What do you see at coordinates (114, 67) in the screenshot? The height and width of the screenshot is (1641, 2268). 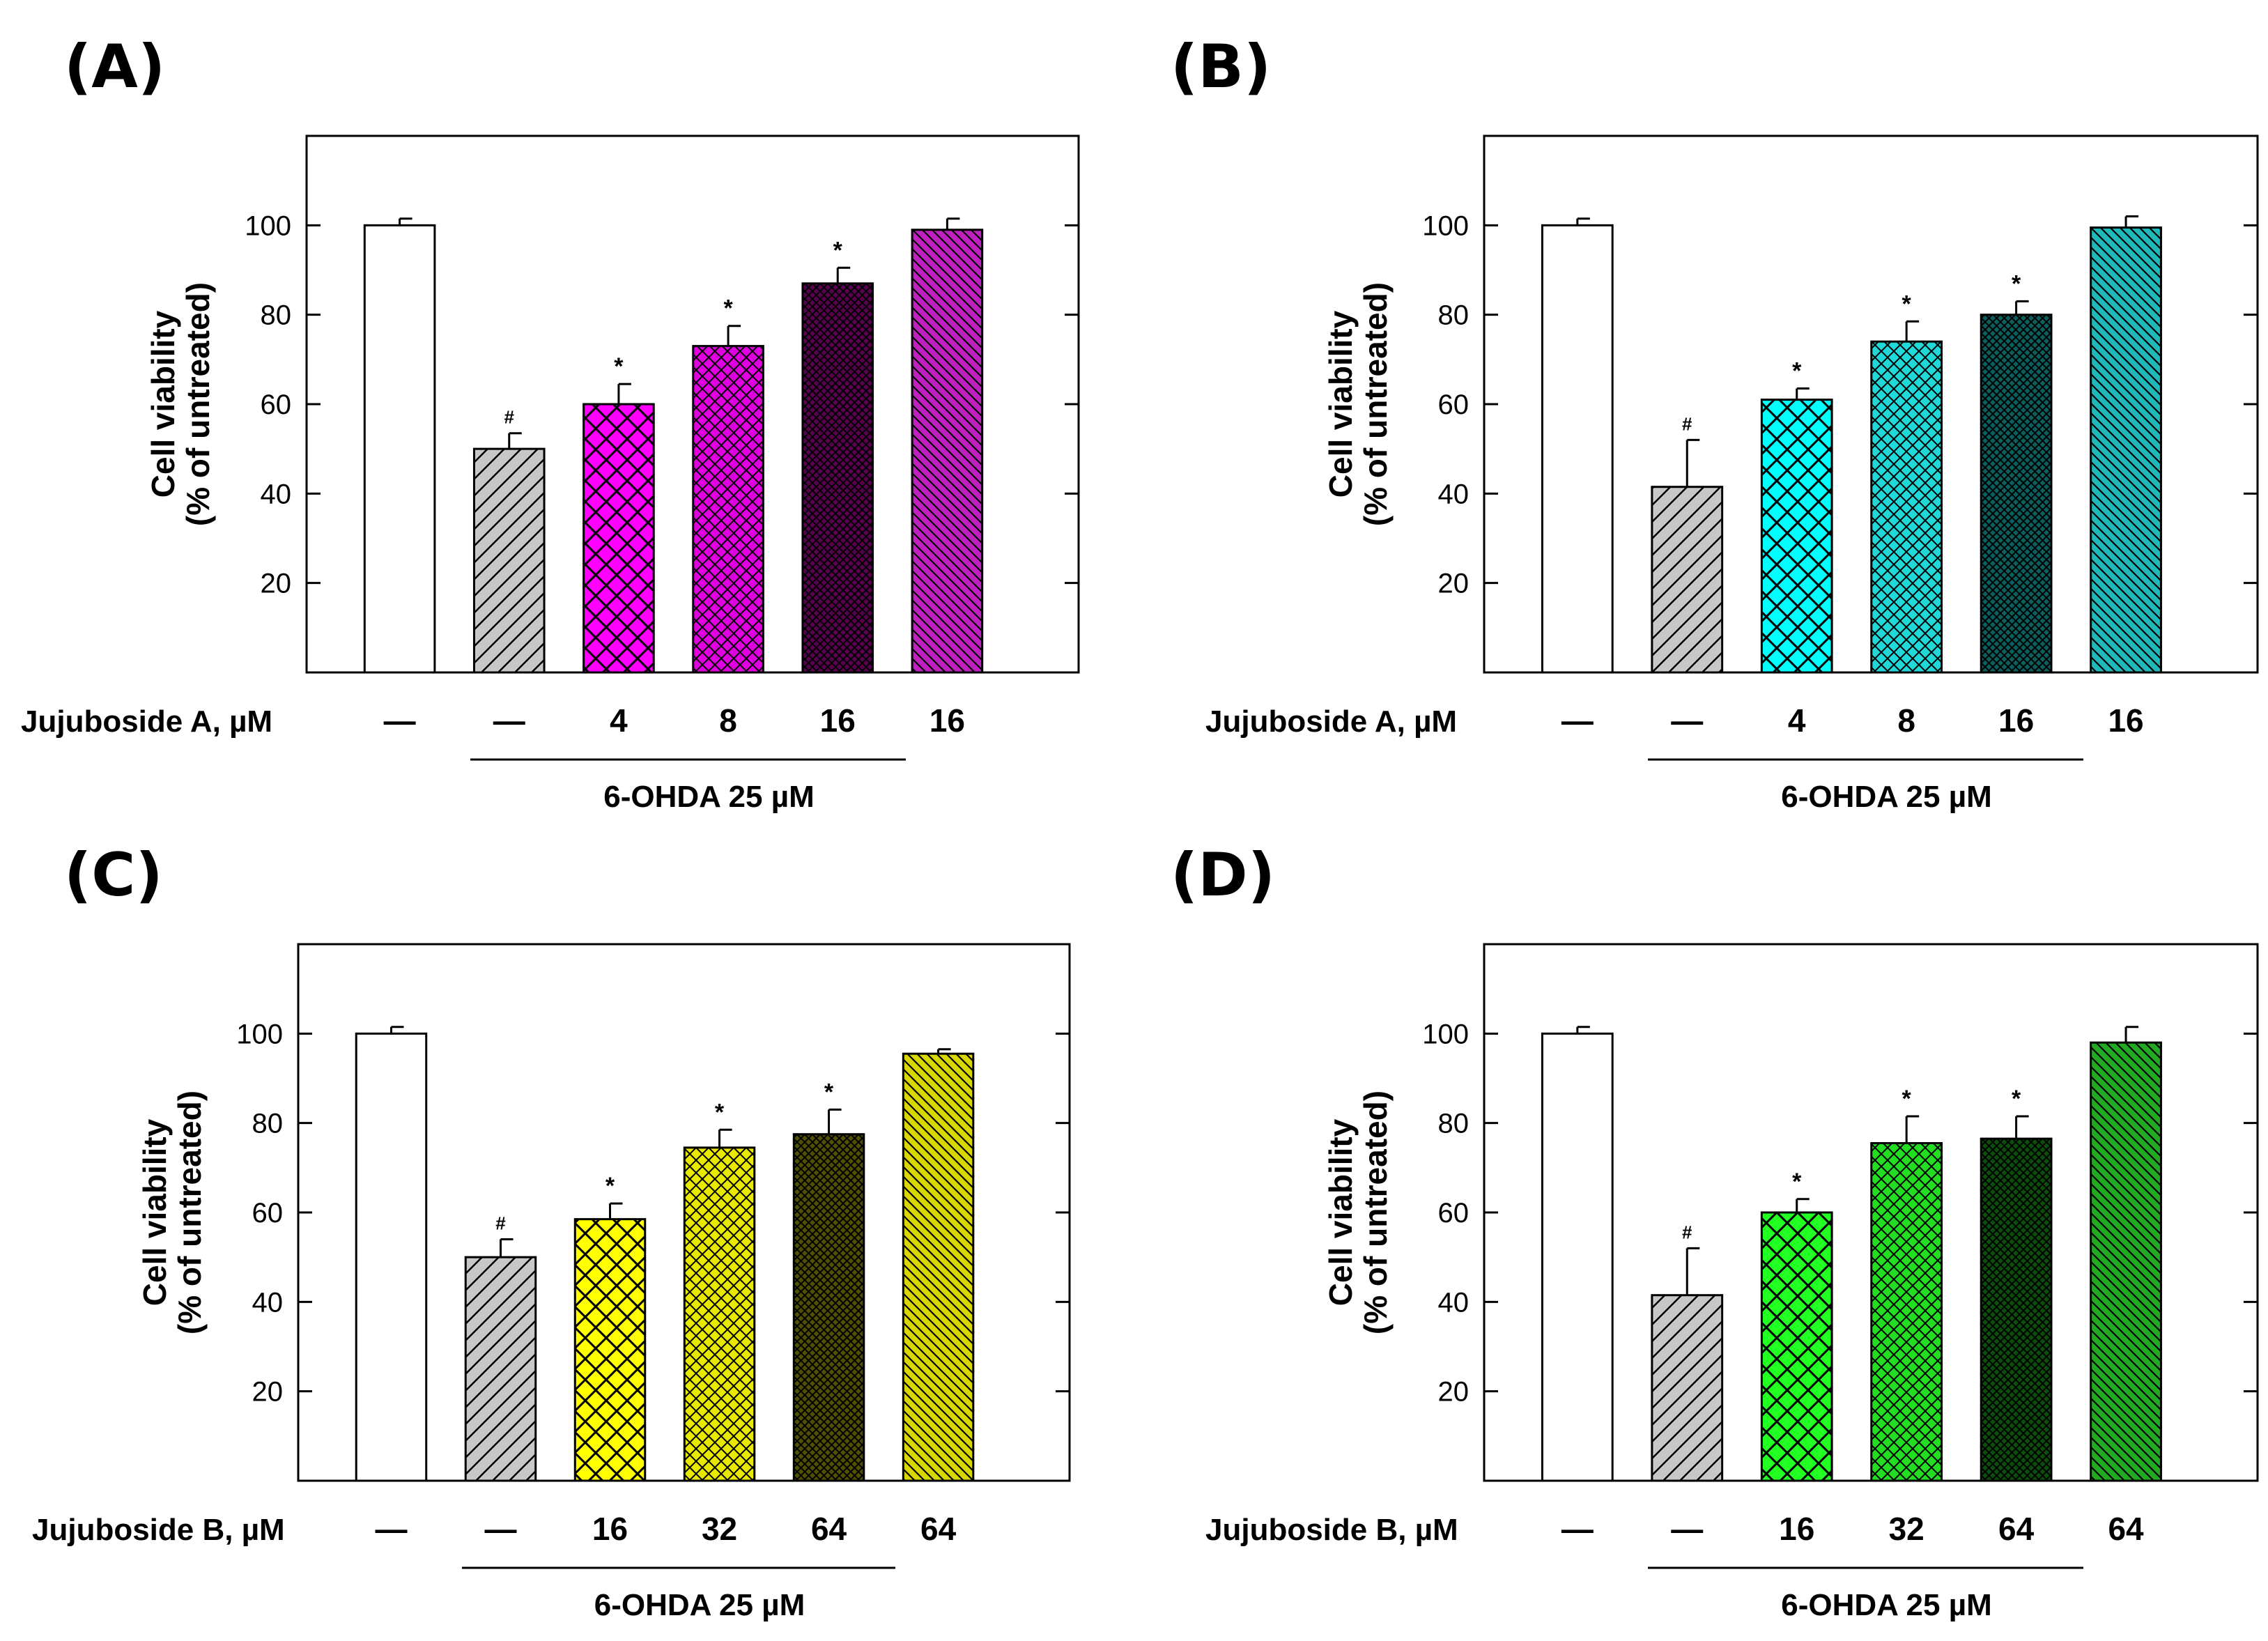 I see `panel-label: (A)` at bounding box center [114, 67].